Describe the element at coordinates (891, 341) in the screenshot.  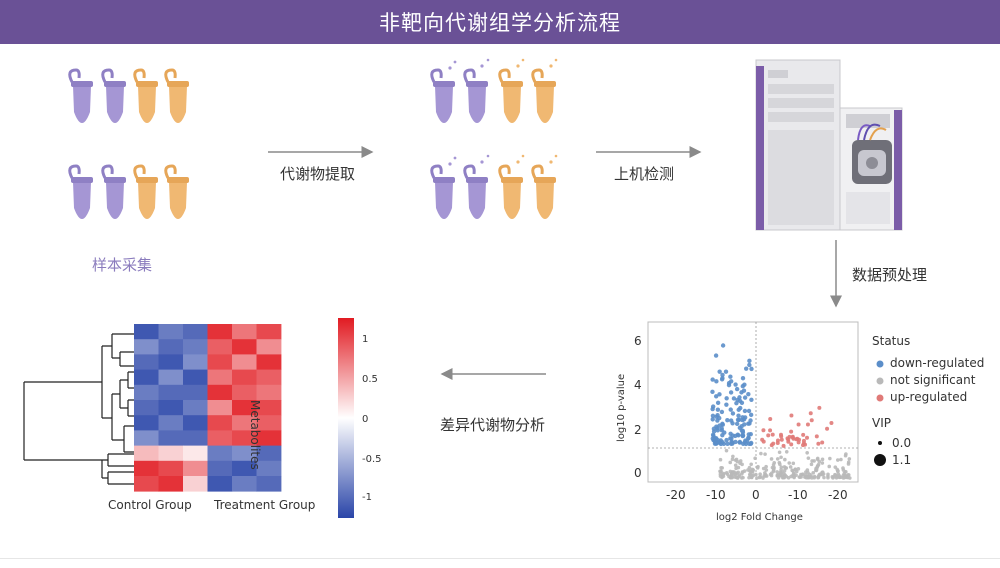
I see `legend-status-title: Status` at that location.